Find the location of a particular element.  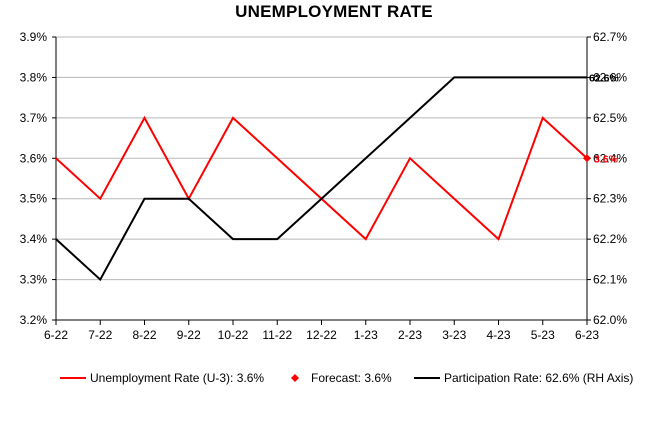

y-left-tick-label: 3.3% is located at coordinates (34, 280).